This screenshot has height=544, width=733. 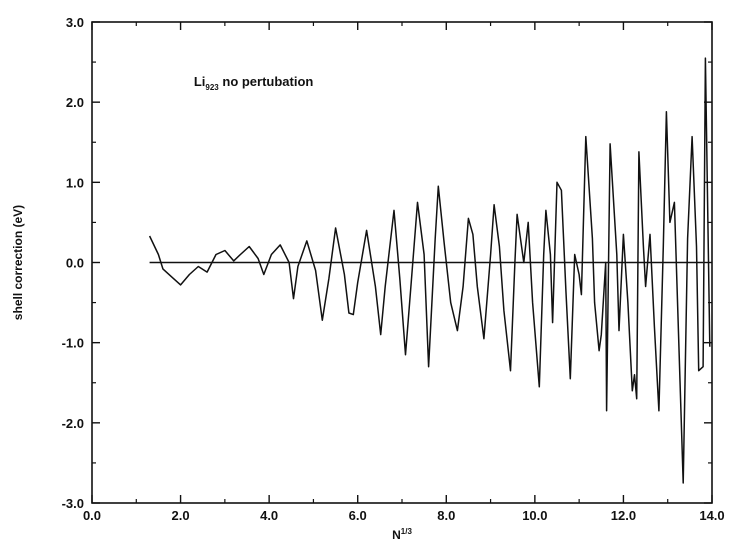 What do you see at coordinates (92, 515) in the screenshot?
I see `x-tick-label: 0.0` at bounding box center [92, 515].